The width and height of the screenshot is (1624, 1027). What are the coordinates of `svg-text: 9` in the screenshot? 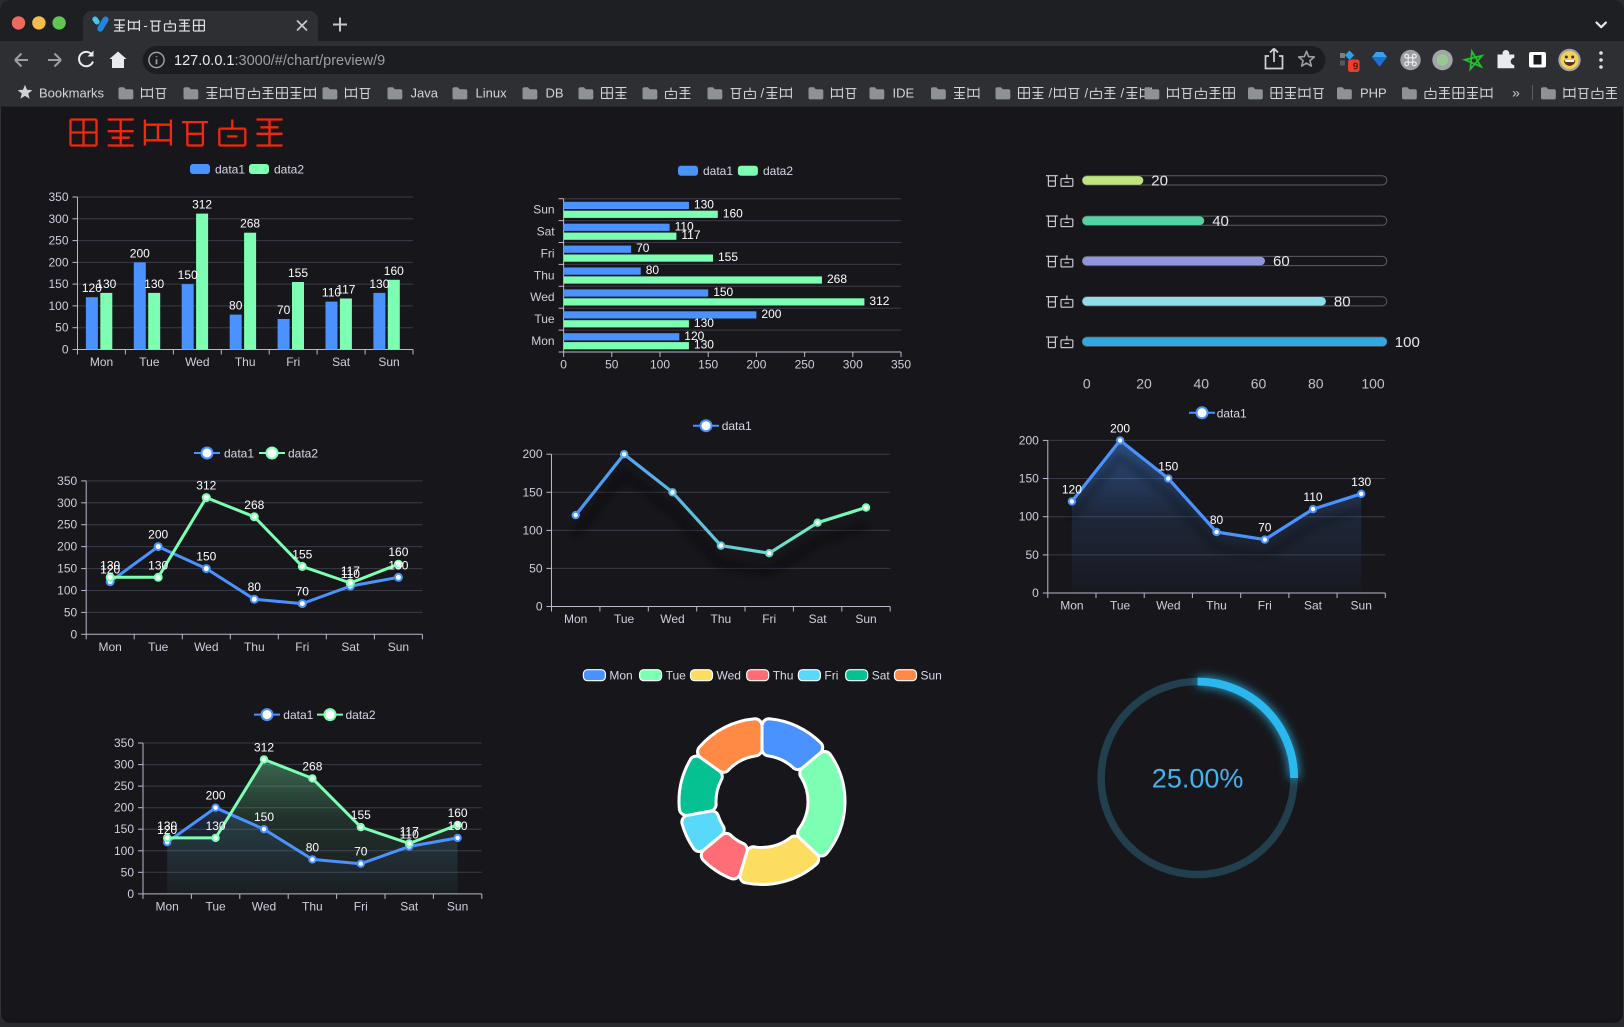 It's located at (1356, 67).